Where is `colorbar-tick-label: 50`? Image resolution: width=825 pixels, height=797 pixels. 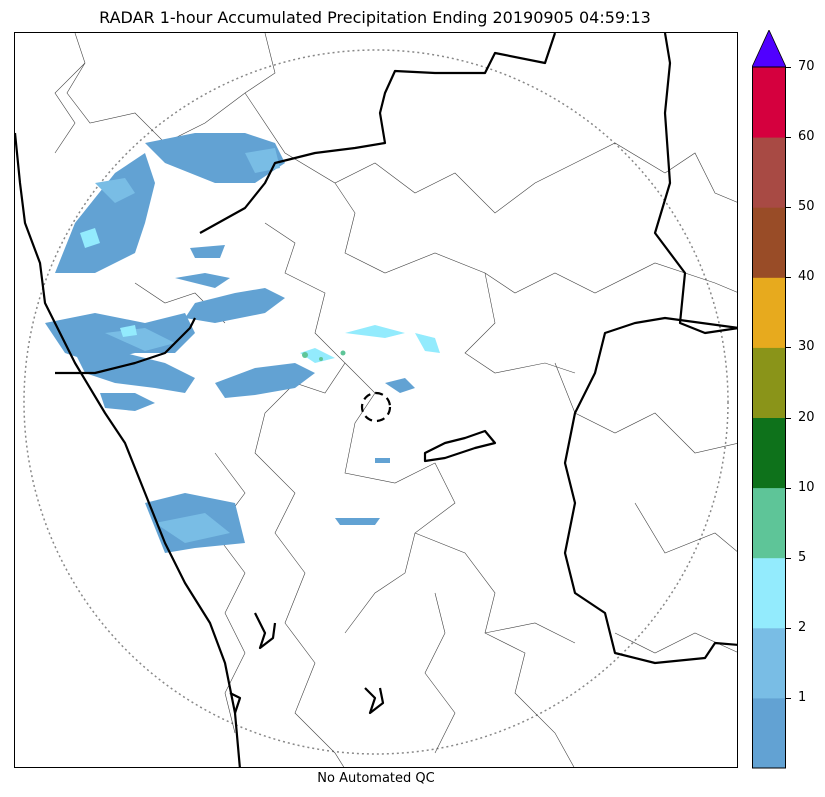
colorbar-tick-label: 50 is located at coordinates (806, 207).